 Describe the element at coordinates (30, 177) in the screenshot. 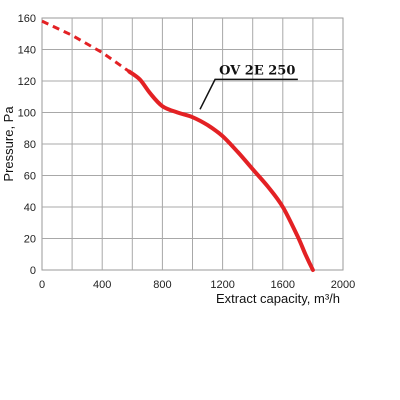

I see `y-tick-label: 60` at that location.